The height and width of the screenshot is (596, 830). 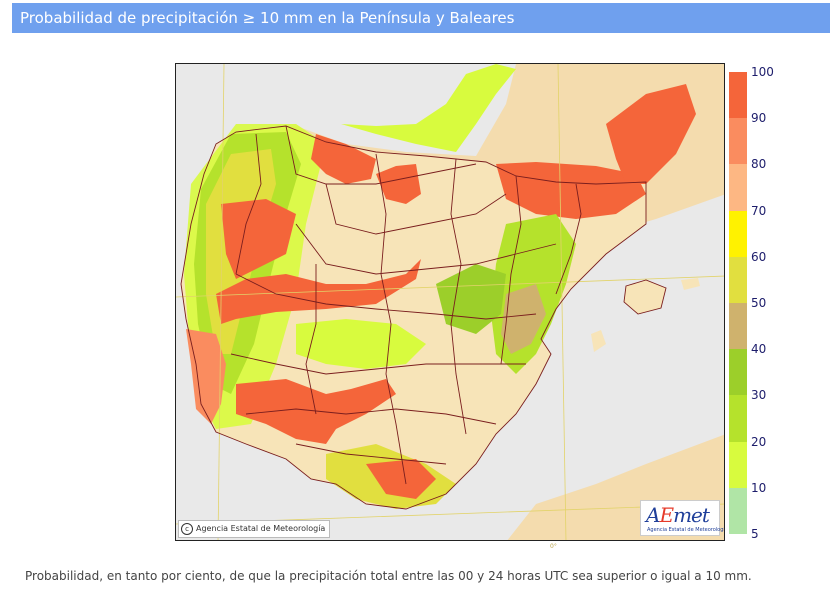 I want to click on mallorca, so click(x=645, y=297).